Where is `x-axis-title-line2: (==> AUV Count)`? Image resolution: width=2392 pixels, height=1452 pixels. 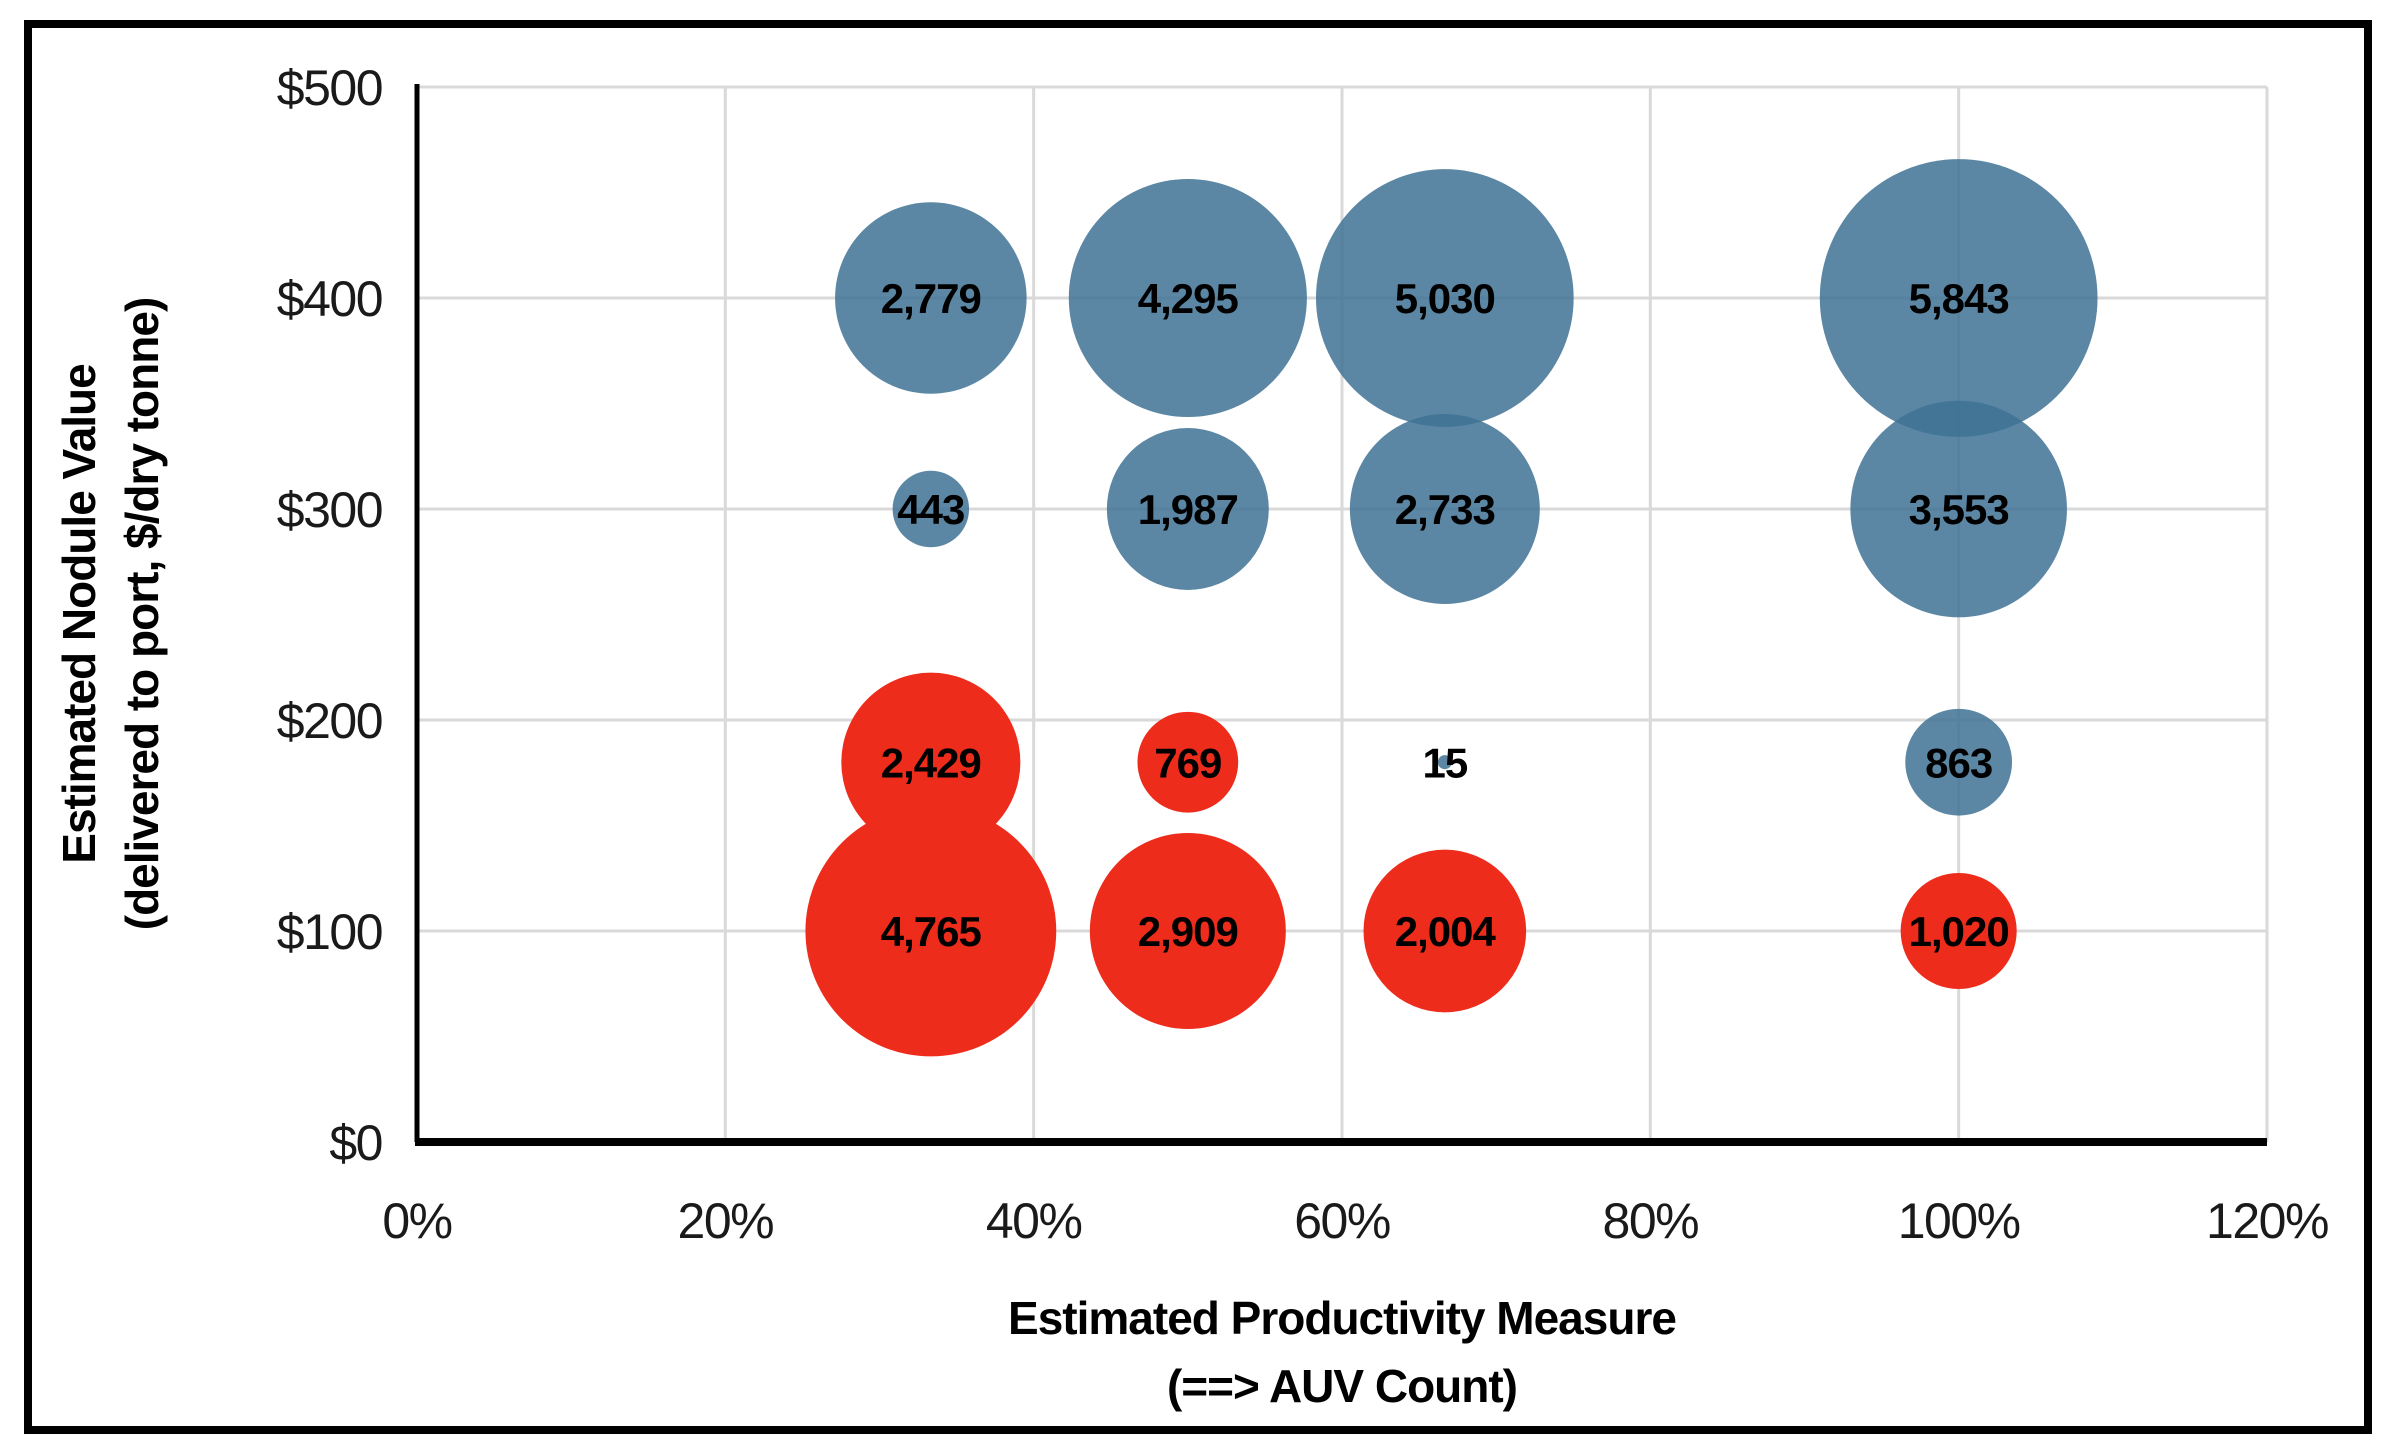 x-axis-title-line2: (==> AUV Count) is located at coordinates (1342, 1386).